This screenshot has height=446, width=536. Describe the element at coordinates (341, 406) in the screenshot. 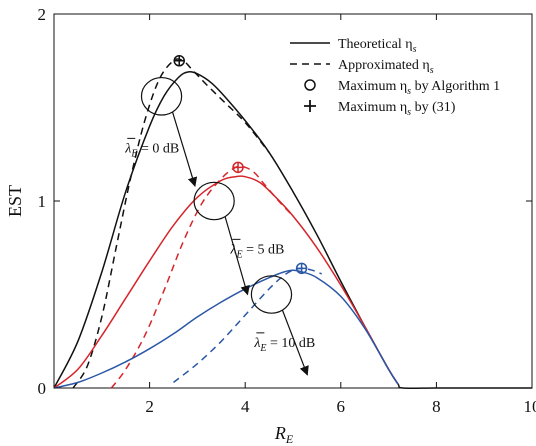

I see `x-tick-label: 6` at that location.